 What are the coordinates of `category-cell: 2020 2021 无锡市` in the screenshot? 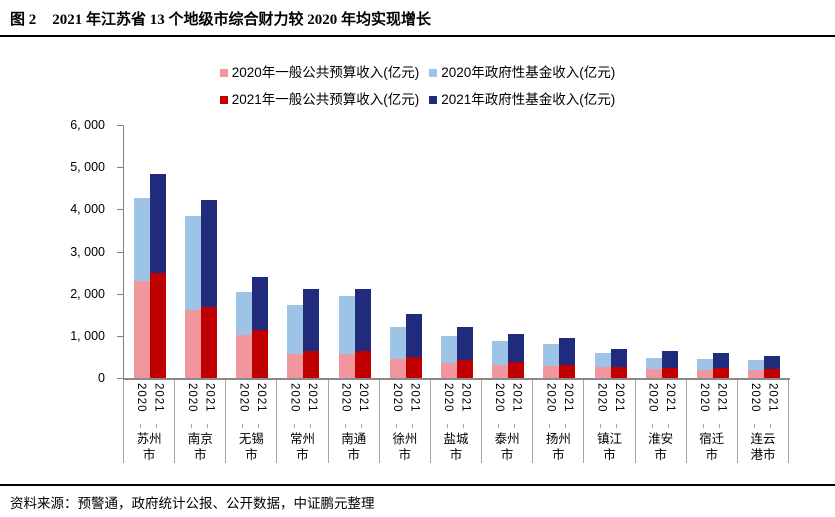 It's located at (250, 421).